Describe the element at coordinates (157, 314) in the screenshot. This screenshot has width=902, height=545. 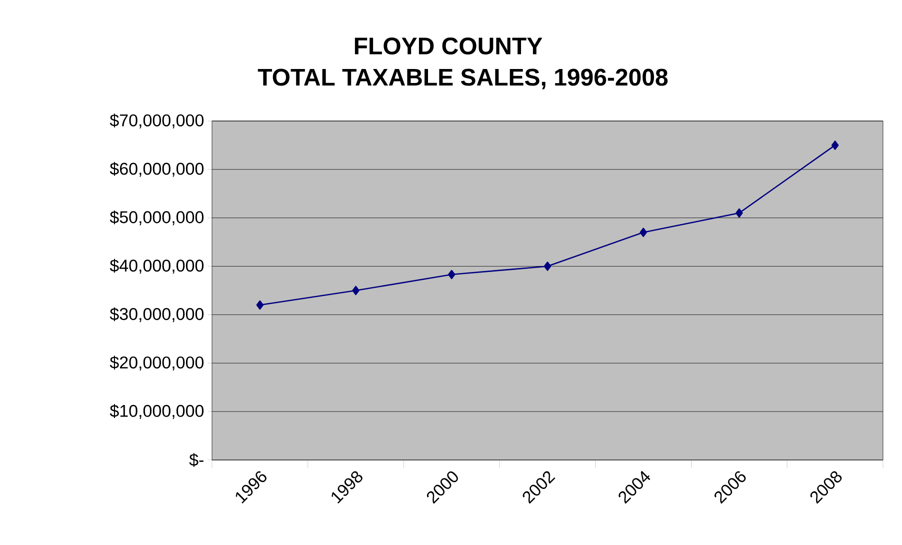
I see `y-tick-label: $30,000,000` at that location.